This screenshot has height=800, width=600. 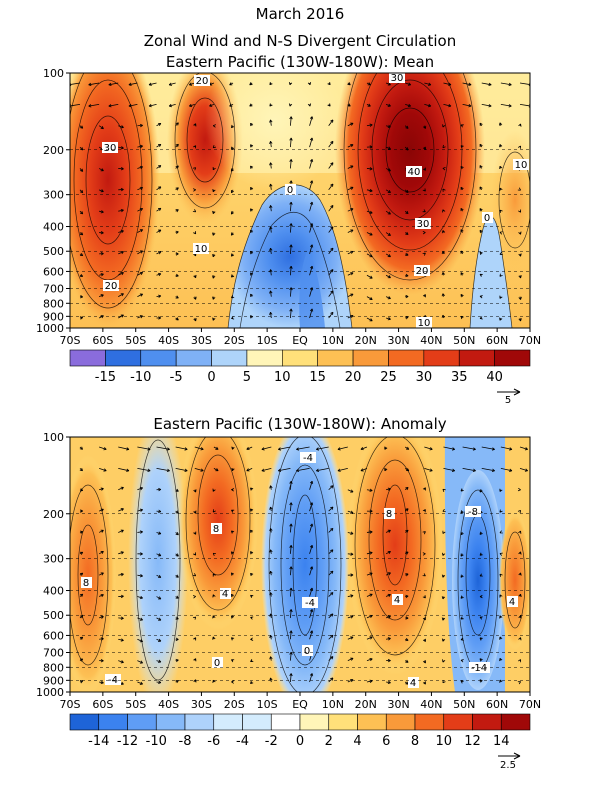 I want to click on colorbar-label: -4, so click(x=242, y=741).